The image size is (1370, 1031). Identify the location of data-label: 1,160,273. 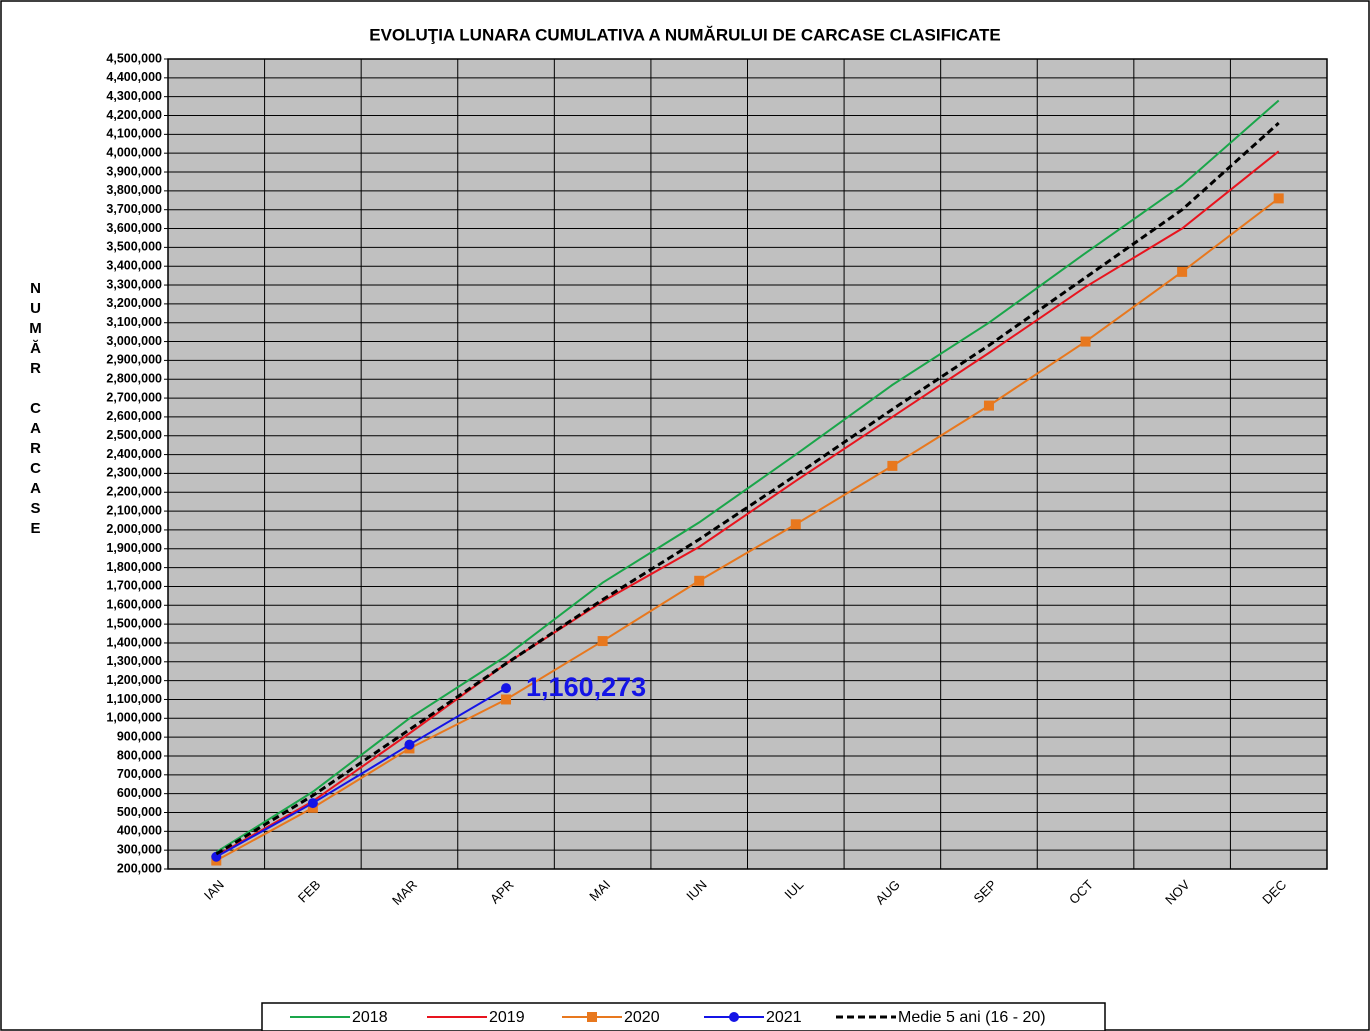
(586, 687).